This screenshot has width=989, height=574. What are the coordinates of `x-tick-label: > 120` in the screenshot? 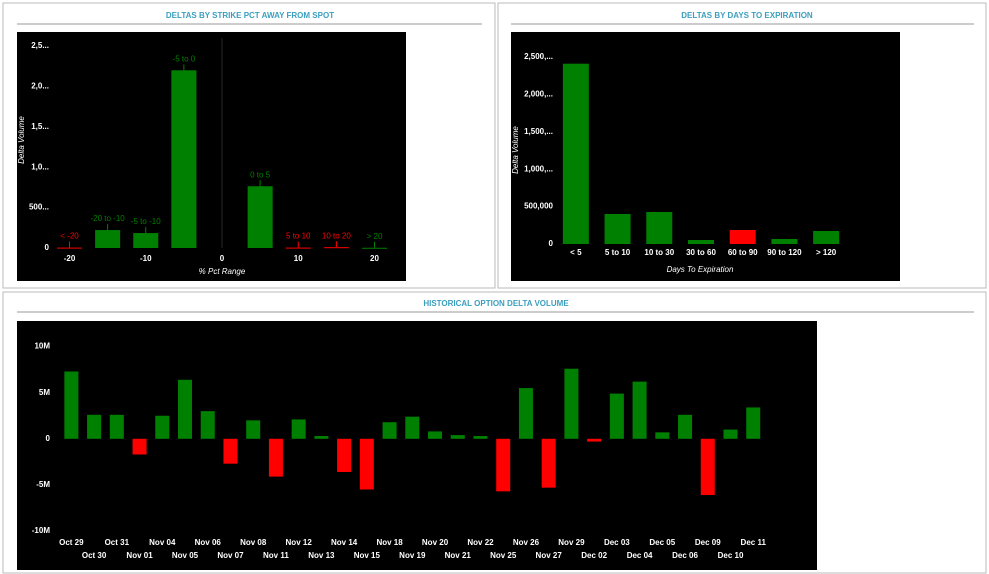 It's located at (826, 252).